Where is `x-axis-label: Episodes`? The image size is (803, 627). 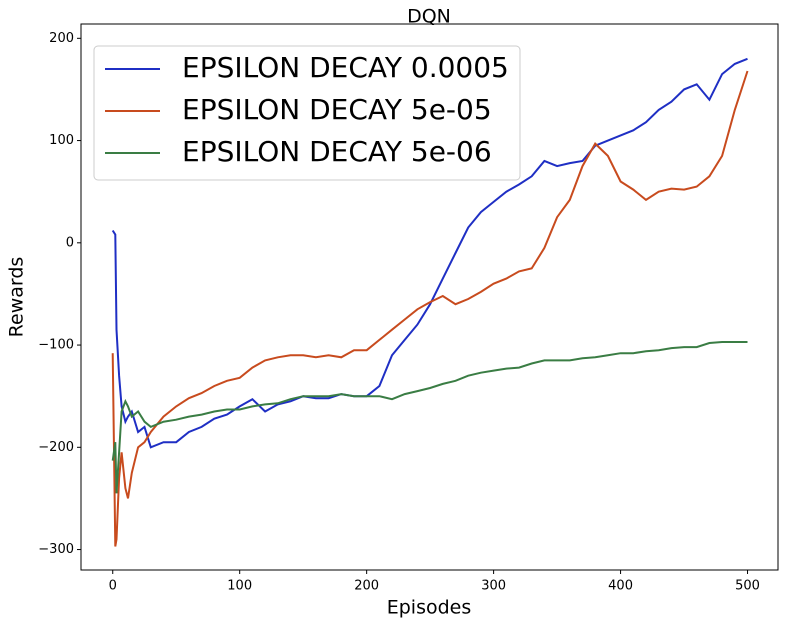 x-axis-label: Episodes is located at coordinates (429, 608).